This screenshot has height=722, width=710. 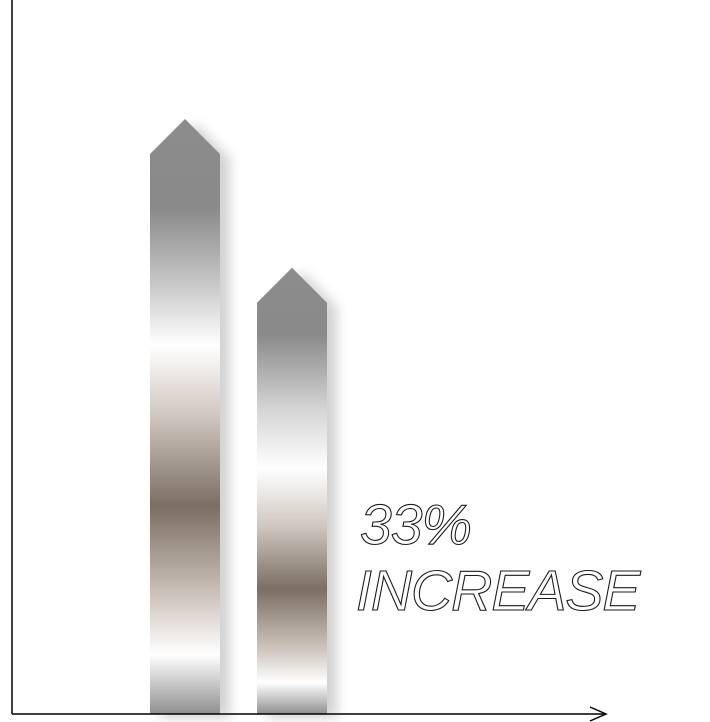 What do you see at coordinates (415, 525) in the screenshot?
I see `annotation-percent: 33%` at bounding box center [415, 525].